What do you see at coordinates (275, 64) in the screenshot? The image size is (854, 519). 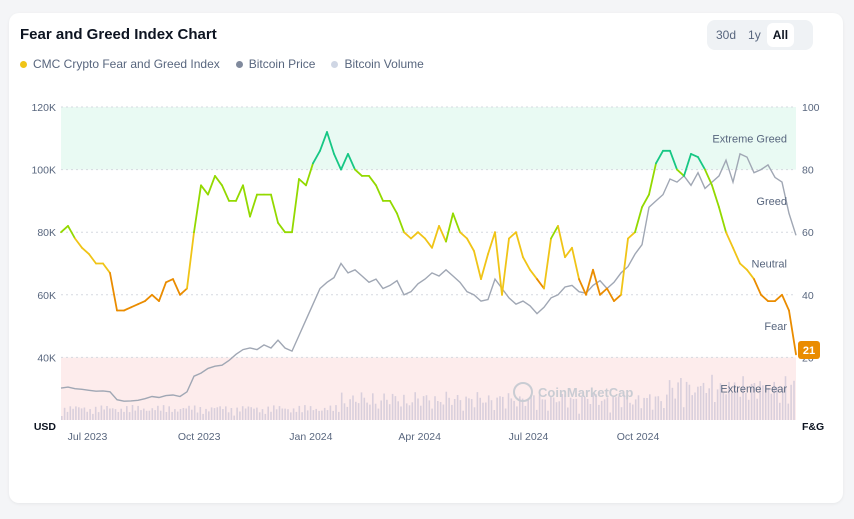 I see `legend-item-bitcoin-price: Bitcoin Price` at bounding box center [275, 64].